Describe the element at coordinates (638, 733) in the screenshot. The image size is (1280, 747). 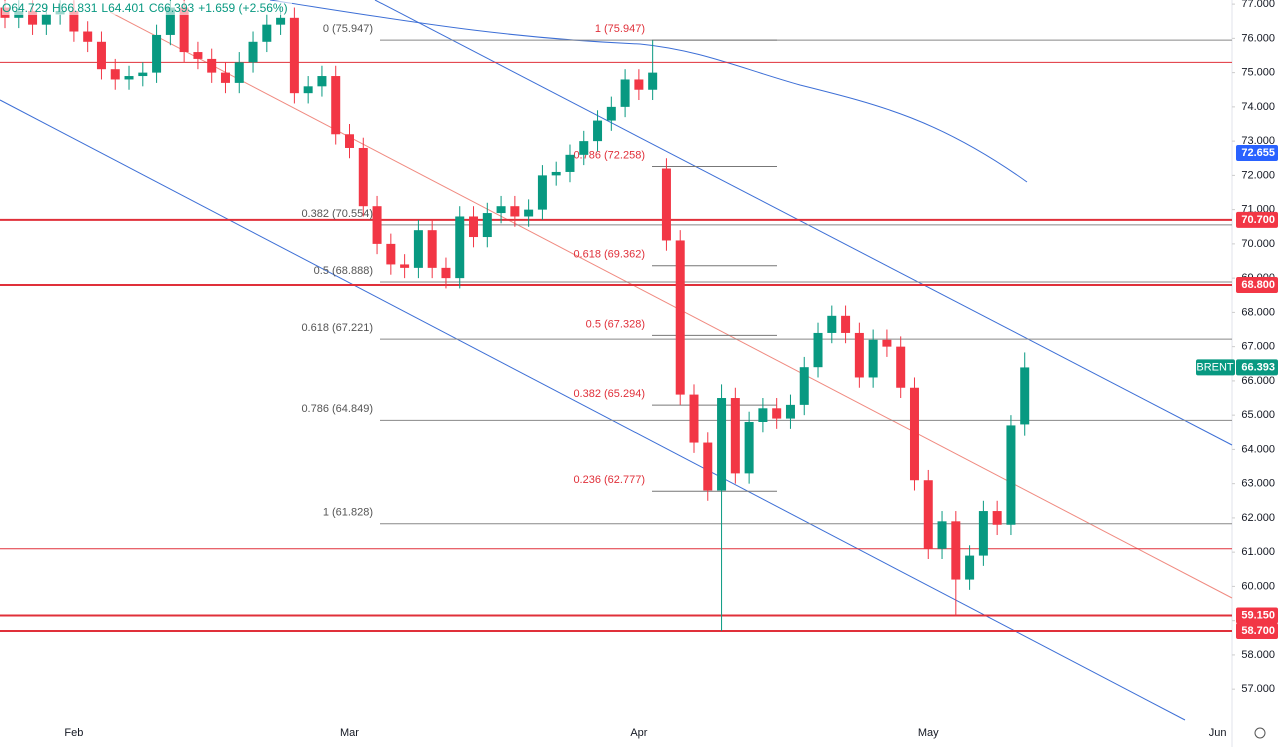
I see `x-tick-label: Apr` at that location.